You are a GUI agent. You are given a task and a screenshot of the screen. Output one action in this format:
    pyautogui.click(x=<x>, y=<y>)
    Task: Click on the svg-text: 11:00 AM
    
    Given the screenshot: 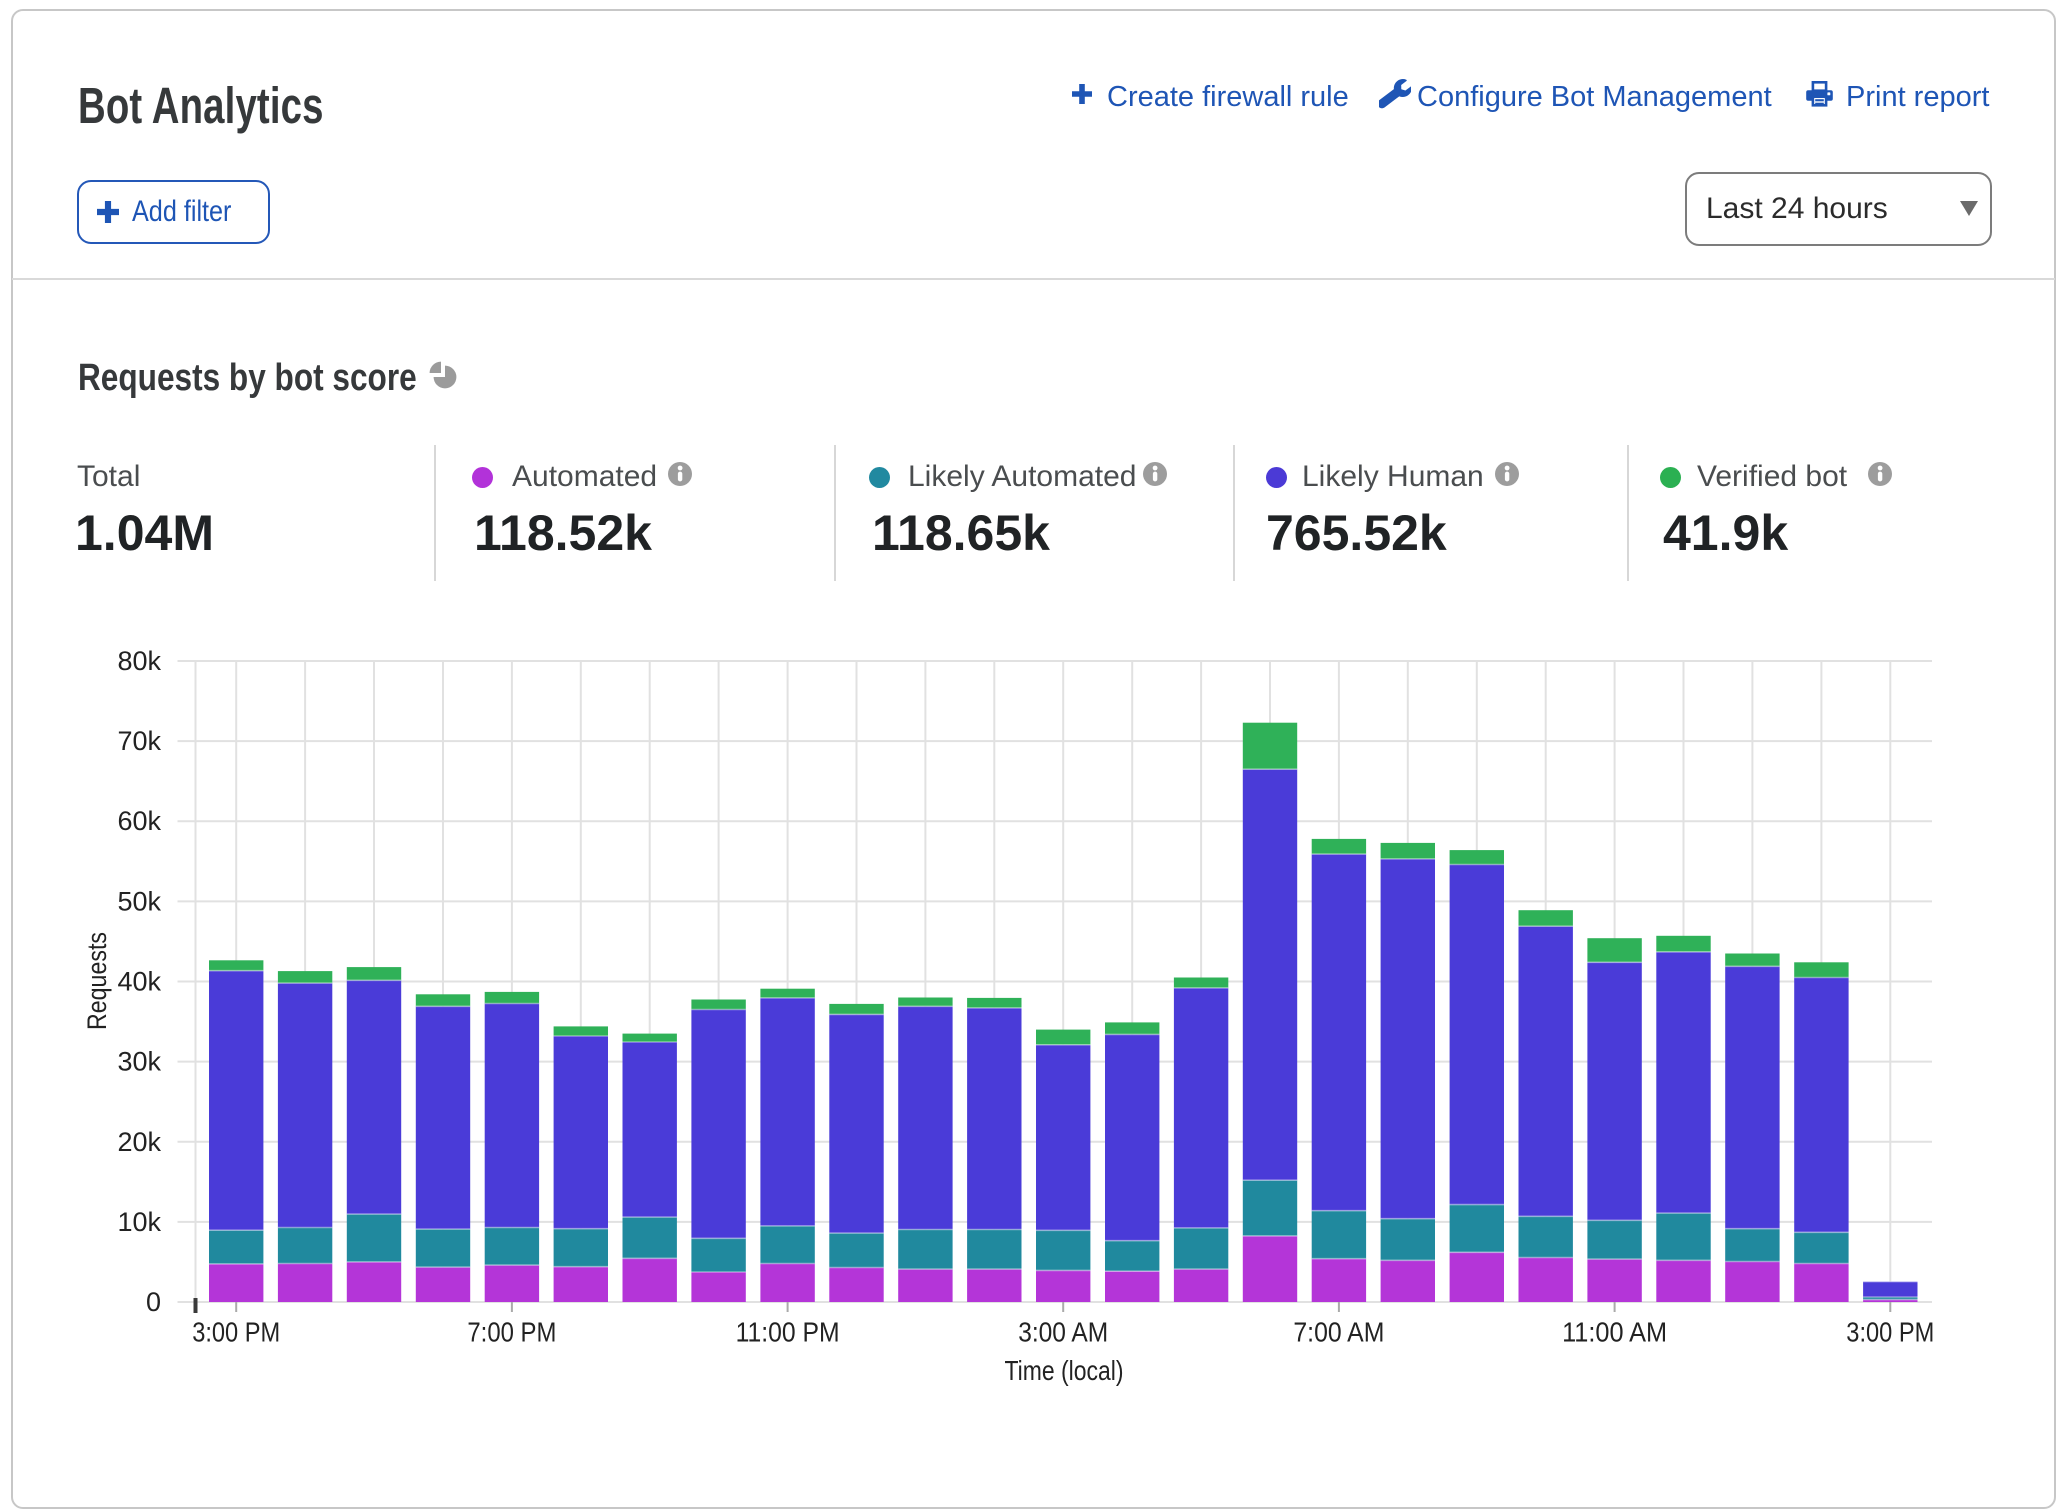 What is the action you would take?
    pyautogui.click(x=1614, y=1332)
    